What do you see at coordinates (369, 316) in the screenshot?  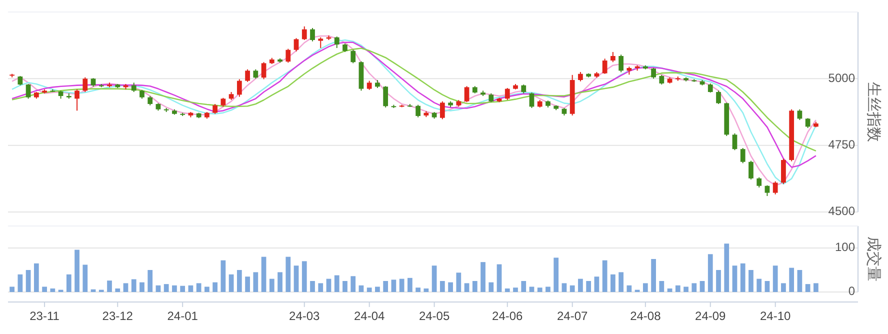 I see `xtick-label: 24-04` at bounding box center [369, 316].